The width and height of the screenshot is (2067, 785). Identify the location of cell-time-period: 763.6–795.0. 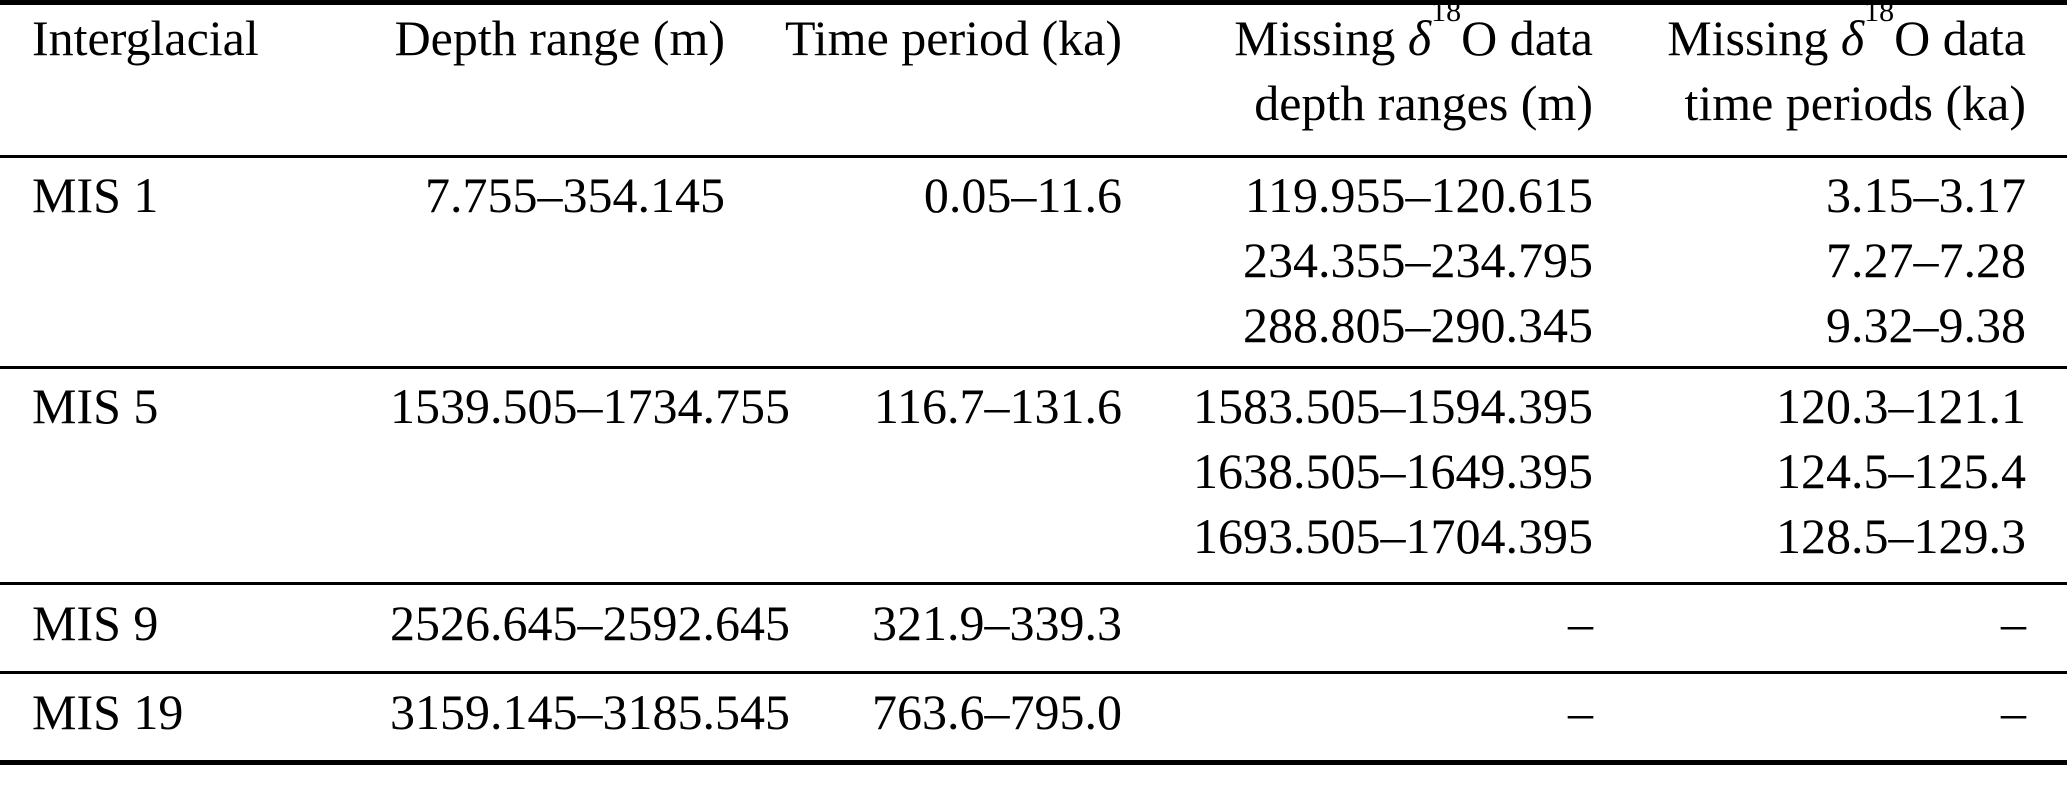
(997, 712).